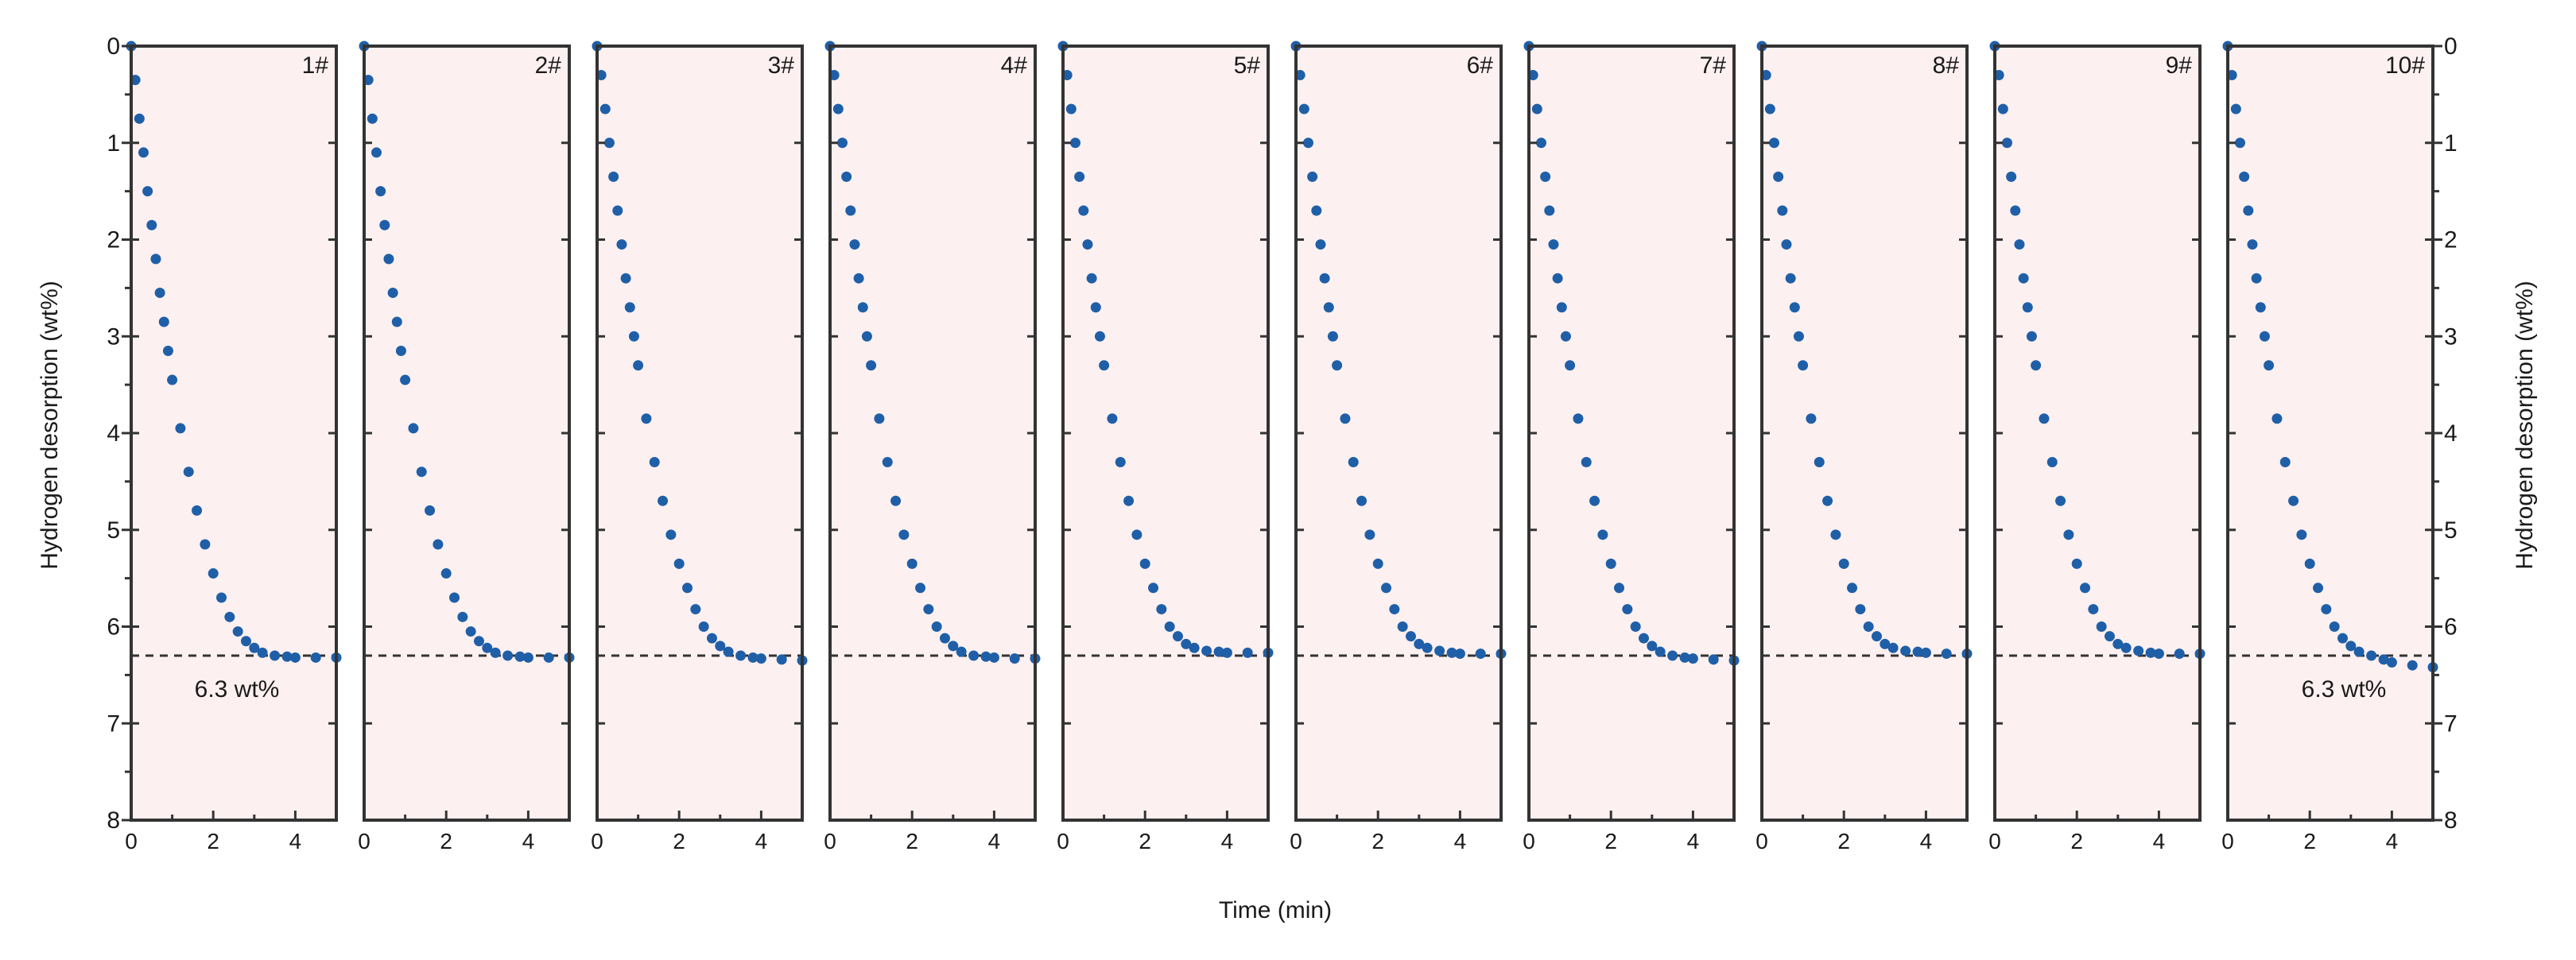  I want to click on y-tick-label-left: 3, so click(114, 336).